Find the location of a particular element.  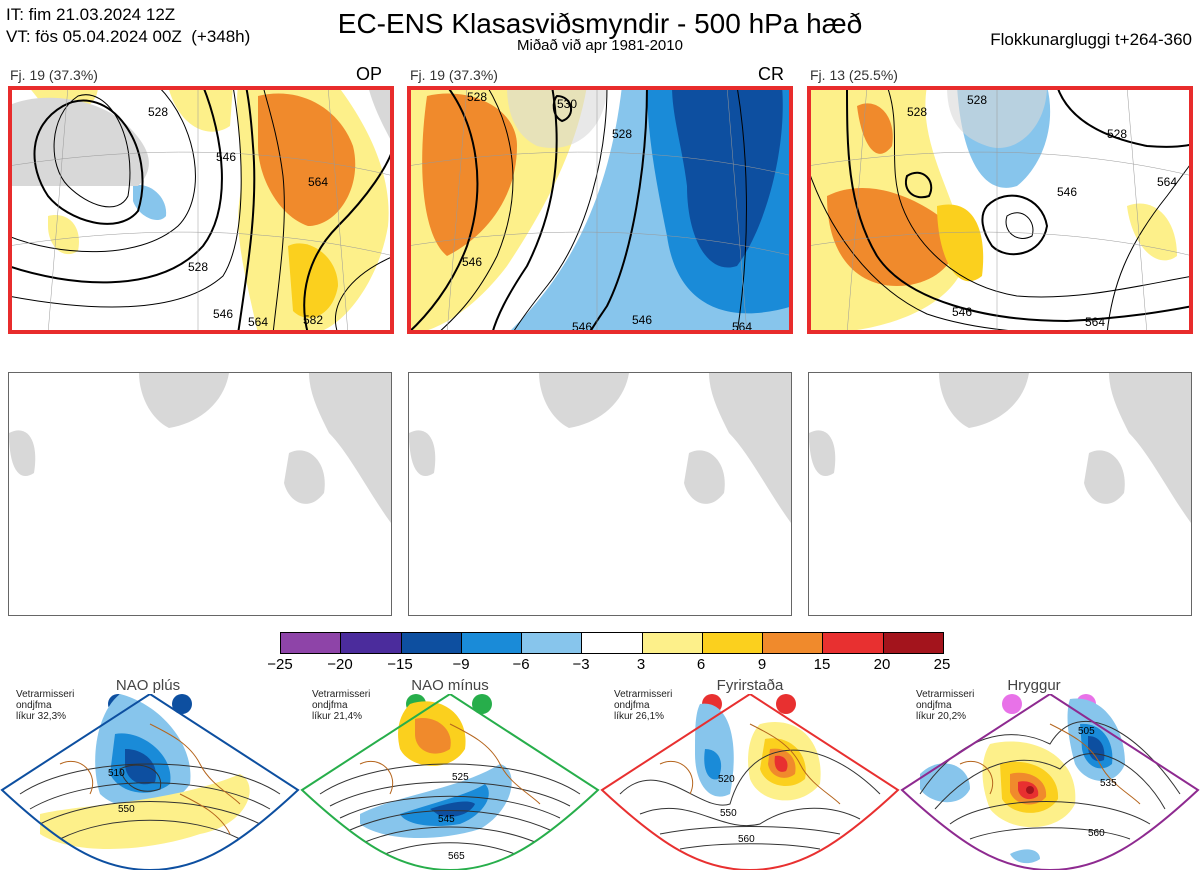

colorbar is located at coordinates (612, 643).